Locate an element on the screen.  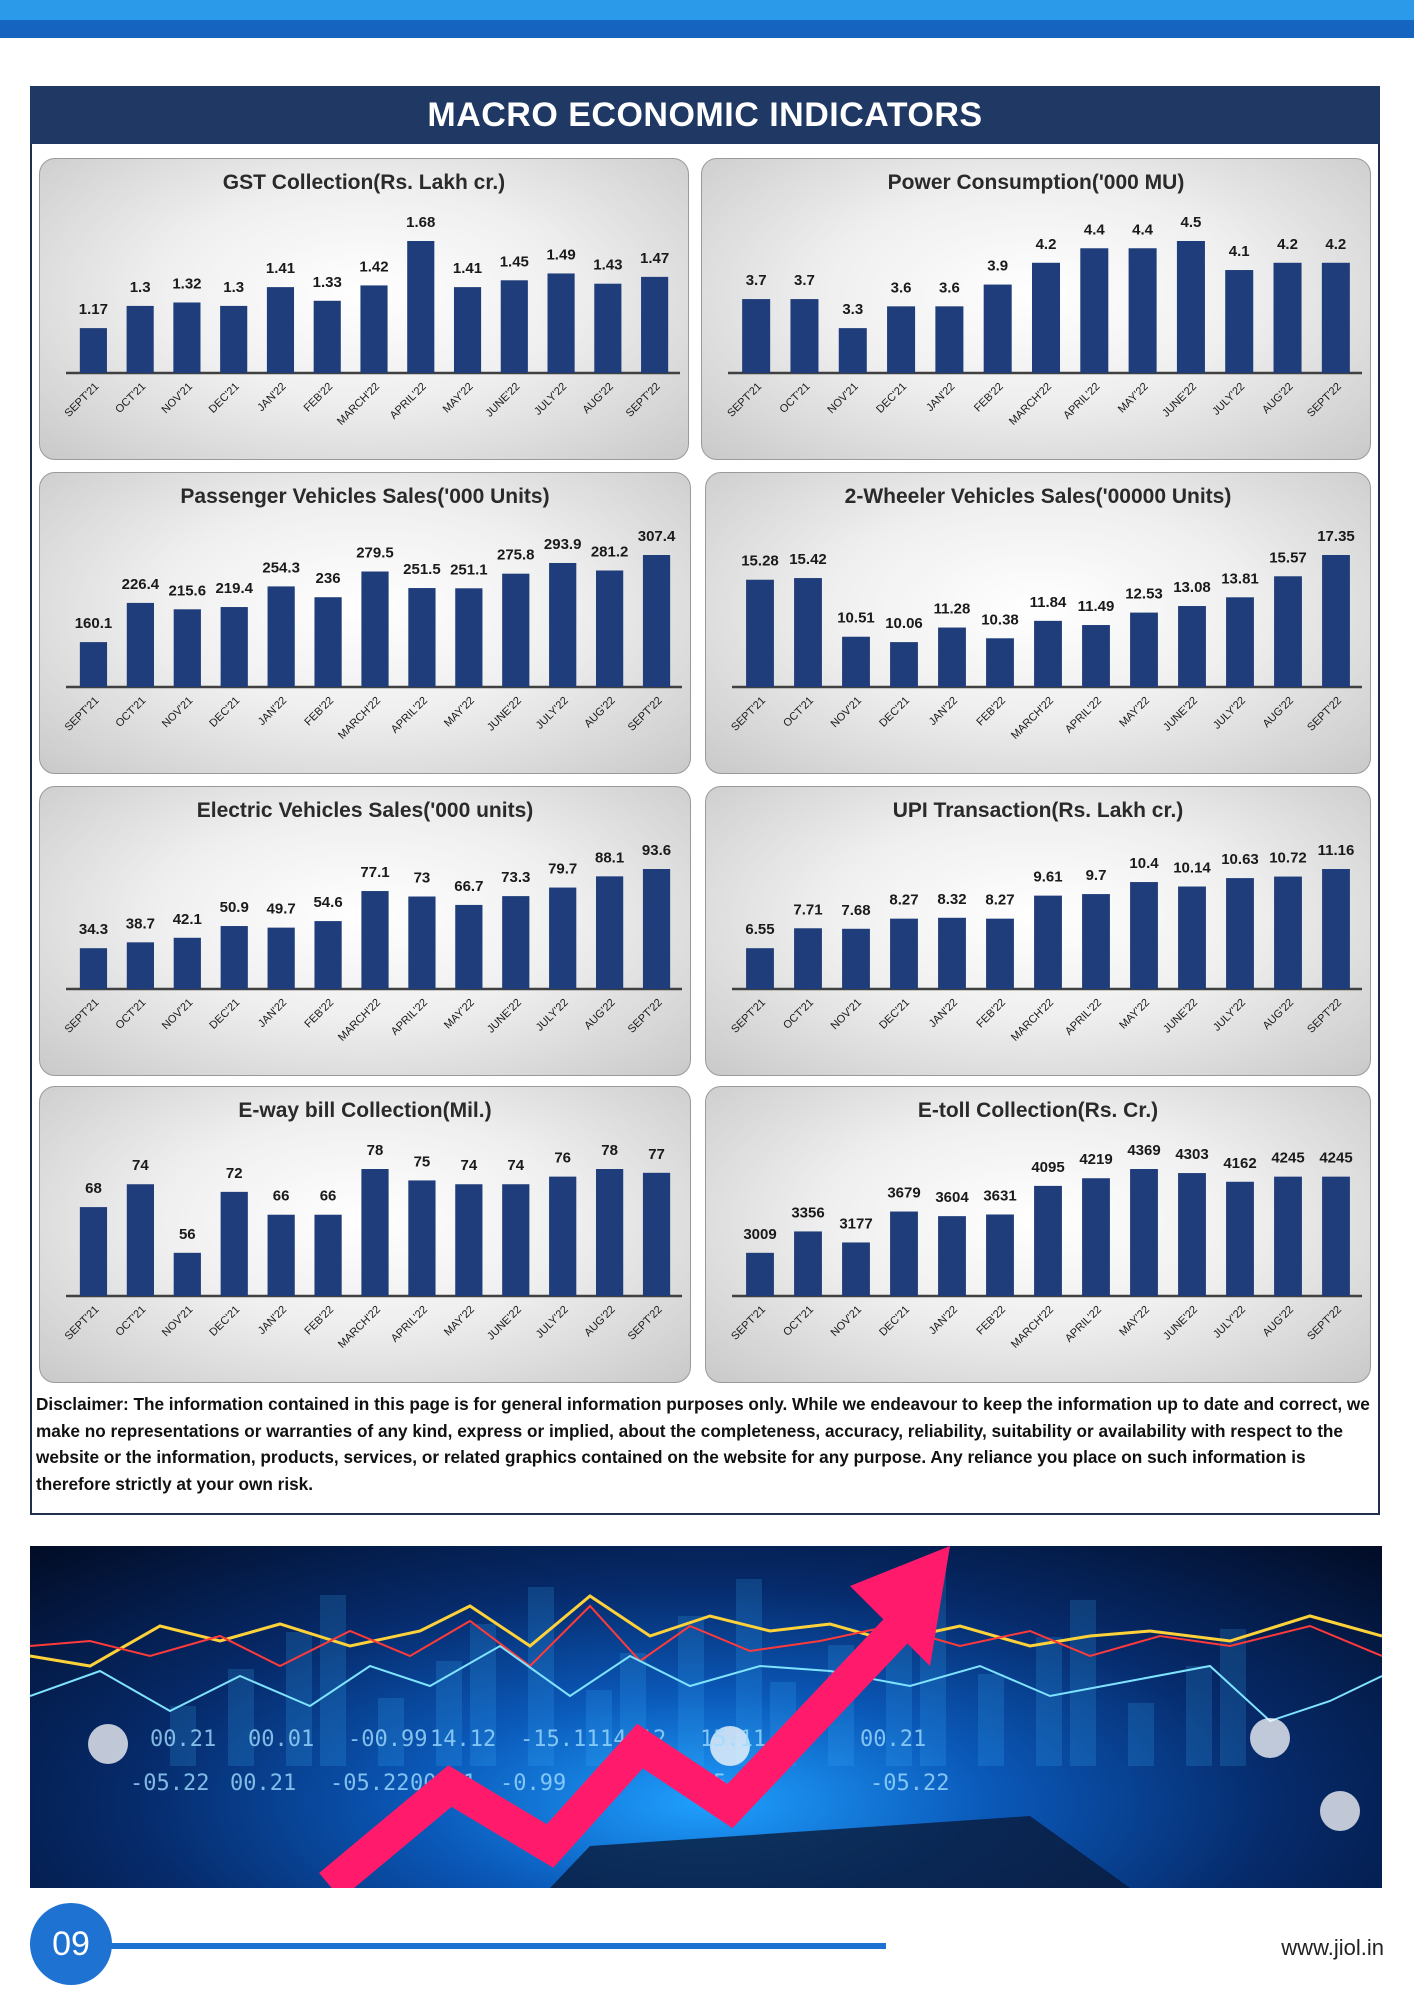
x-tick-label: SEPT'21 is located at coordinates (748, 1016).